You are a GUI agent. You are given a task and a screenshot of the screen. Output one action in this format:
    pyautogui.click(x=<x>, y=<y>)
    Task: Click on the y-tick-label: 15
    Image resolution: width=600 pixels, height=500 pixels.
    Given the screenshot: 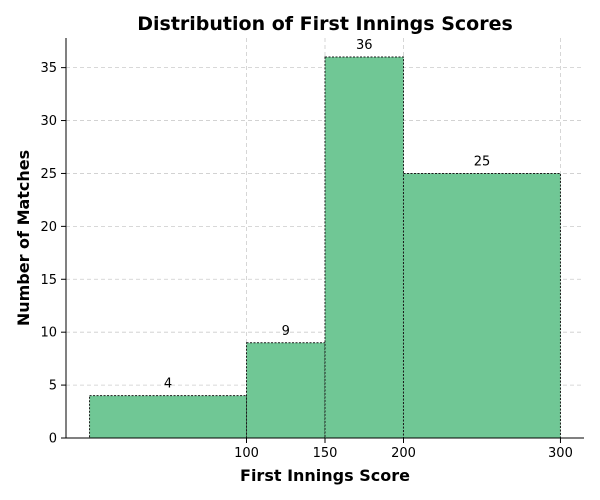 What is the action you would take?
    pyautogui.click(x=48, y=280)
    